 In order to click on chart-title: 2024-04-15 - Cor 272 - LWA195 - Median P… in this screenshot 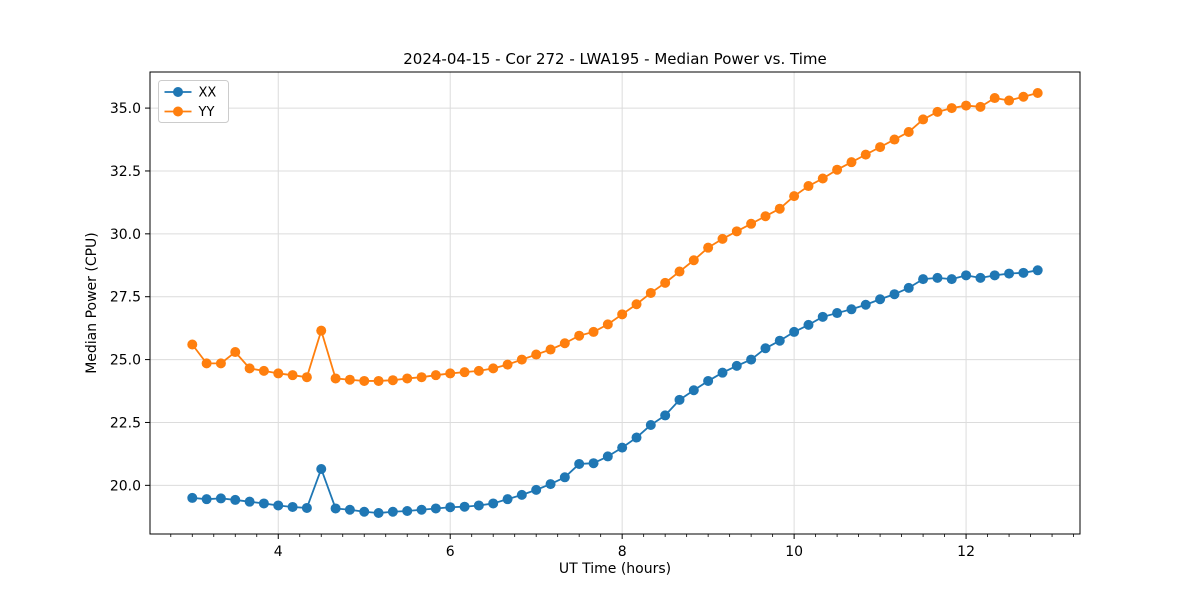, I will do `click(615, 59)`.